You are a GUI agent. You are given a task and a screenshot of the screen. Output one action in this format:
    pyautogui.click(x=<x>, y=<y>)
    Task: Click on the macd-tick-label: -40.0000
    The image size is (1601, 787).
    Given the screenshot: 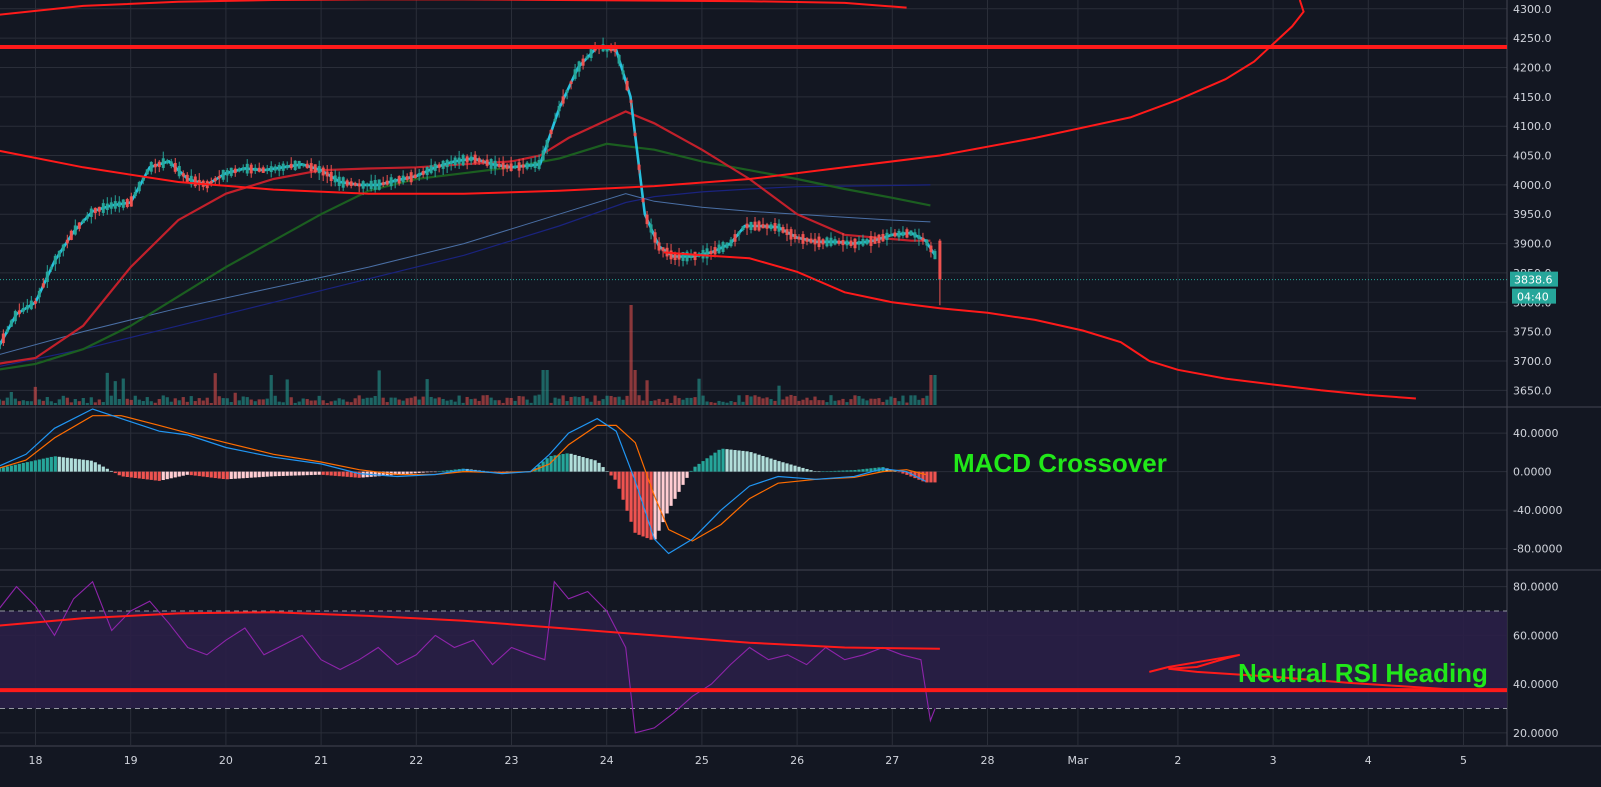 What is the action you would take?
    pyautogui.click(x=1537, y=510)
    